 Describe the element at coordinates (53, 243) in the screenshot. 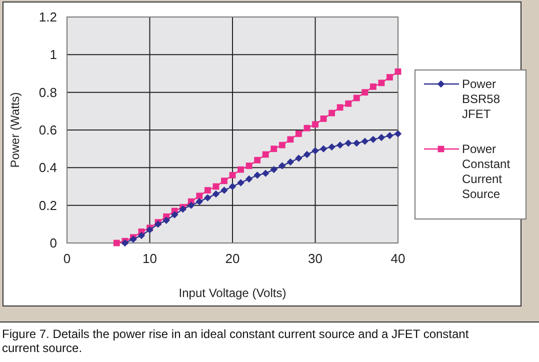

I see `y-tick-label: 0` at that location.